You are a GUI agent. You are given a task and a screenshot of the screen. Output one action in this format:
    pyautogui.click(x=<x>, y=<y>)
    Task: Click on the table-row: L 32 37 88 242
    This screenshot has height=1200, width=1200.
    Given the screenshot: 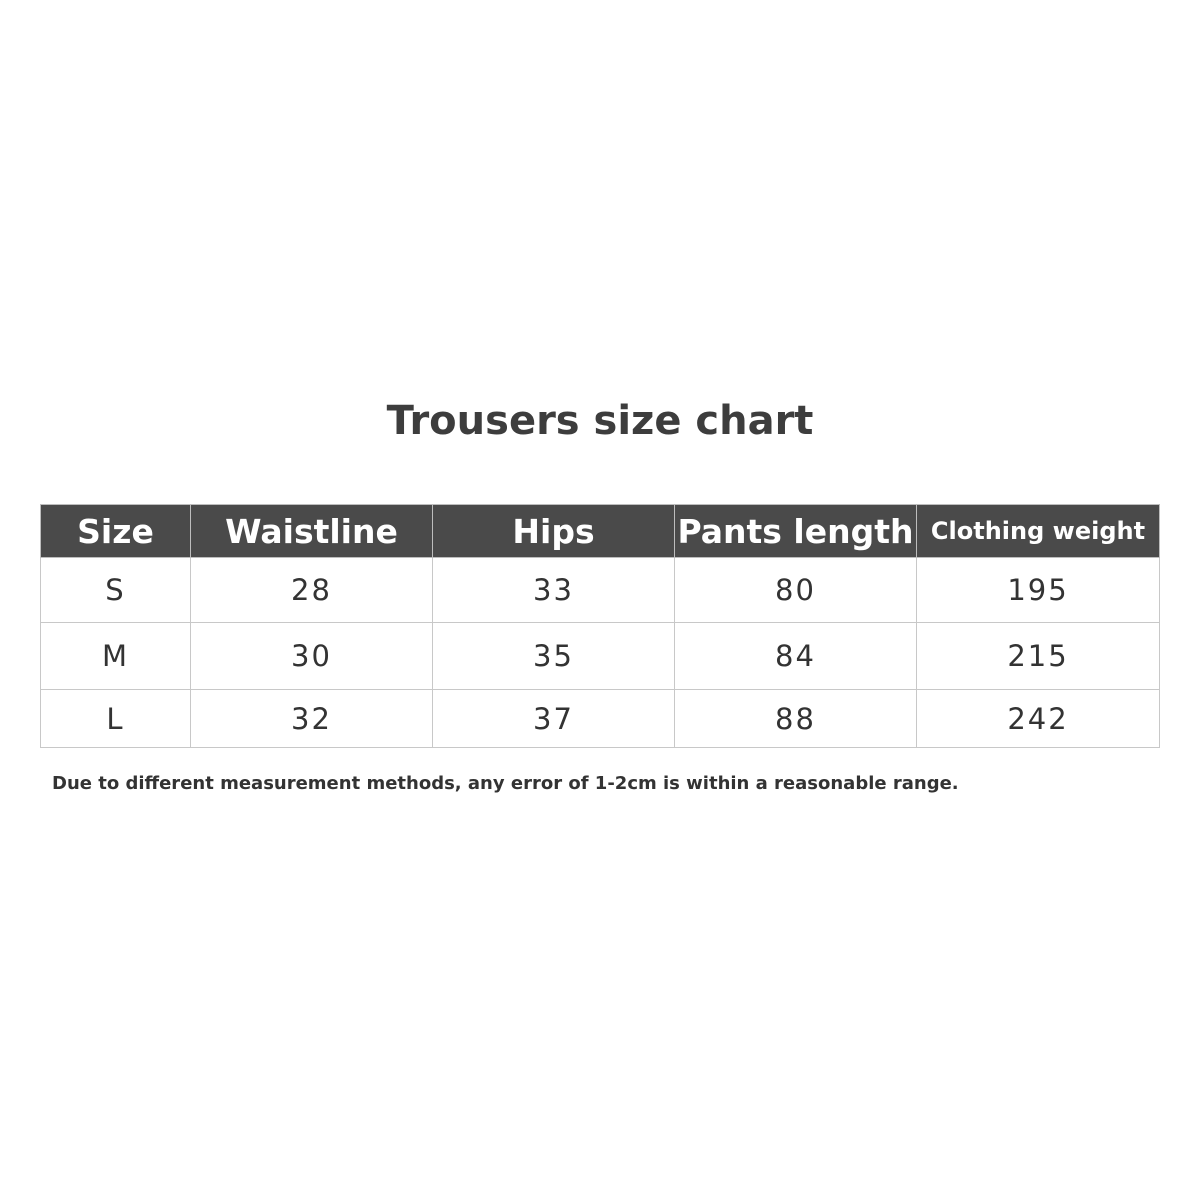 What is the action you would take?
    pyautogui.click(x=600, y=718)
    